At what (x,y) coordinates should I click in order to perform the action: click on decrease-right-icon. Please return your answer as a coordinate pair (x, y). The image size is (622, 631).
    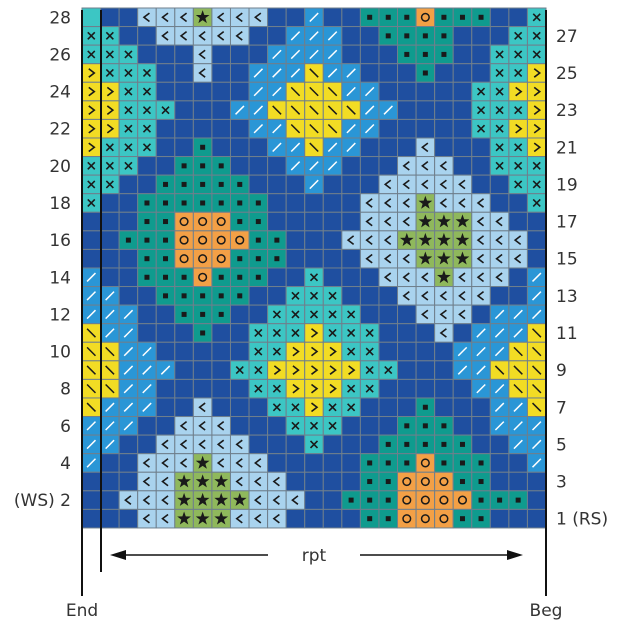
    Looking at the image, I should click on (537, 73).